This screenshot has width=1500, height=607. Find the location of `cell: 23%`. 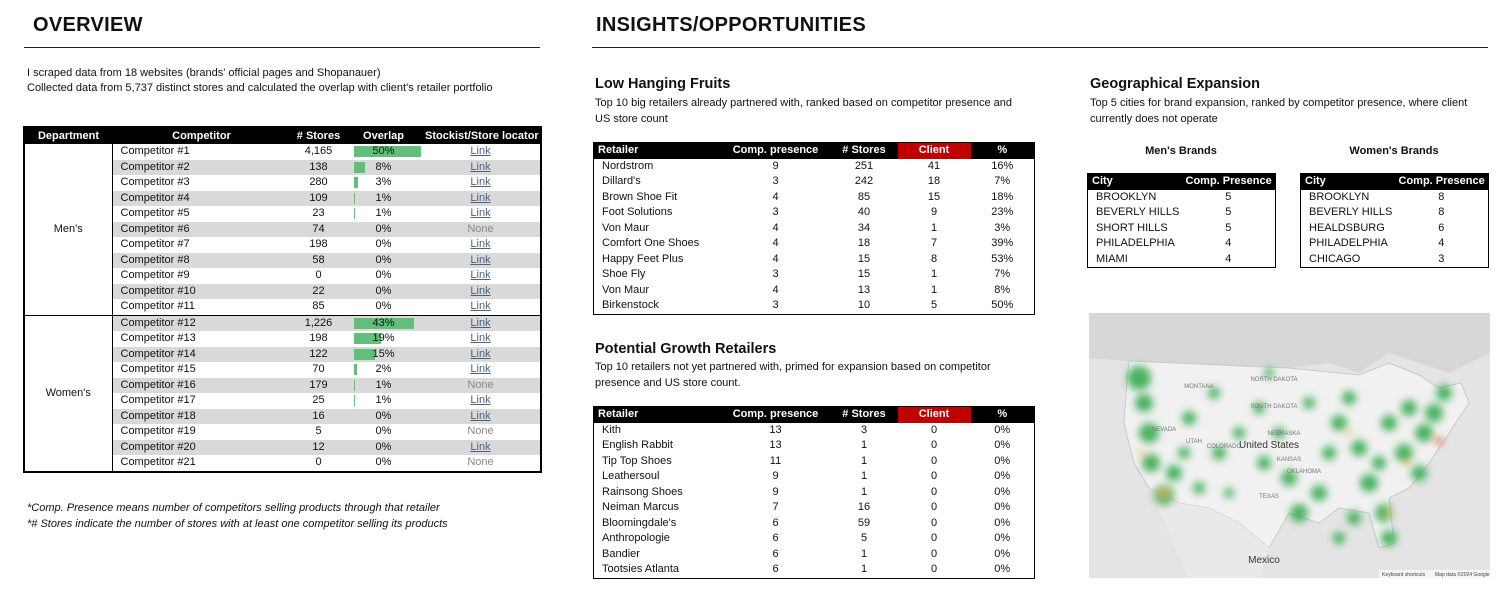

cell: 23% is located at coordinates (1002, 212).